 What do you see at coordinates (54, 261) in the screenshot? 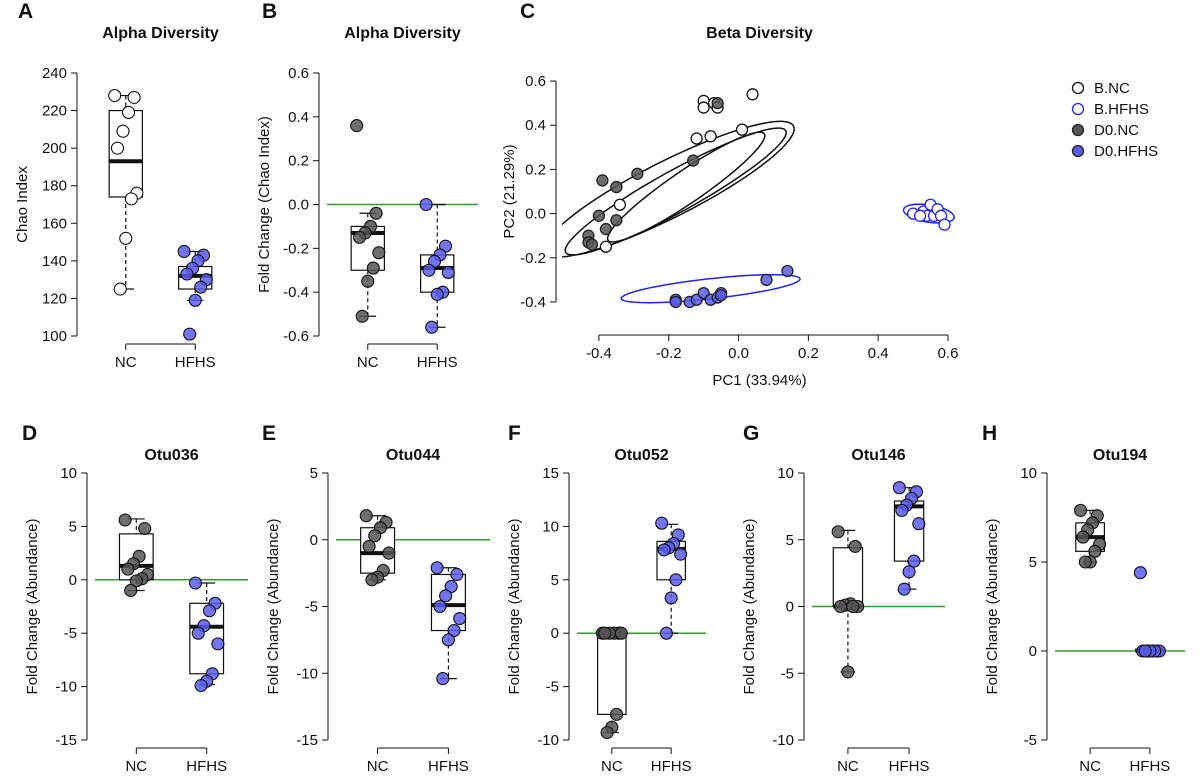
I see `y-tick-label: 140` at bounding box center [54, 261].